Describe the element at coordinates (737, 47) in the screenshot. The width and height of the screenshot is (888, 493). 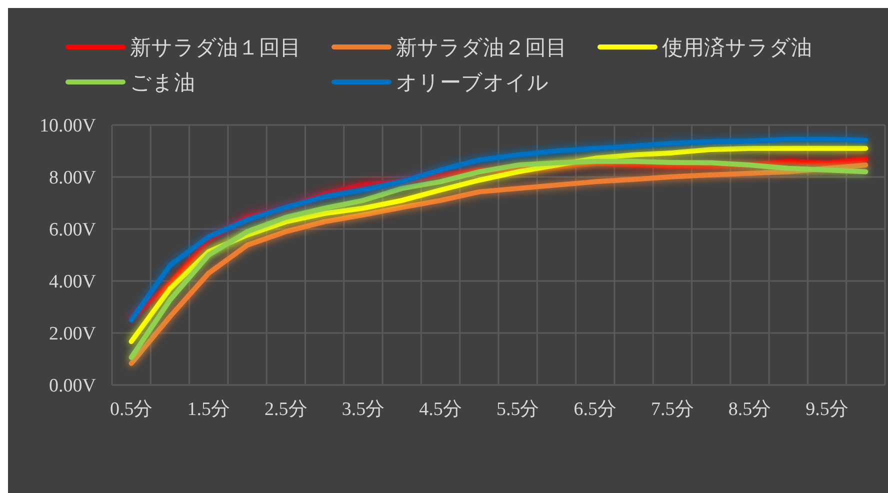
I see `legend-label: 使用済サラダ油` at that location.